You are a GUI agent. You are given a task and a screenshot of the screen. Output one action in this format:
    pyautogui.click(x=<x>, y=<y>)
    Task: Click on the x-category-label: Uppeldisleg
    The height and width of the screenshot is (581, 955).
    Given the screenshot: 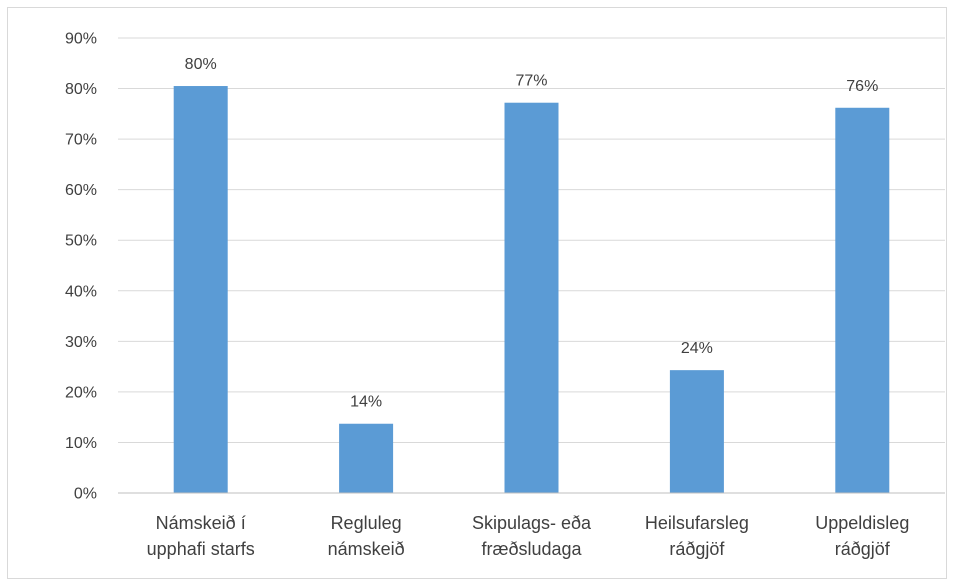 What is the action you would take?
    pyautogui.click(x=862, y=523)
    